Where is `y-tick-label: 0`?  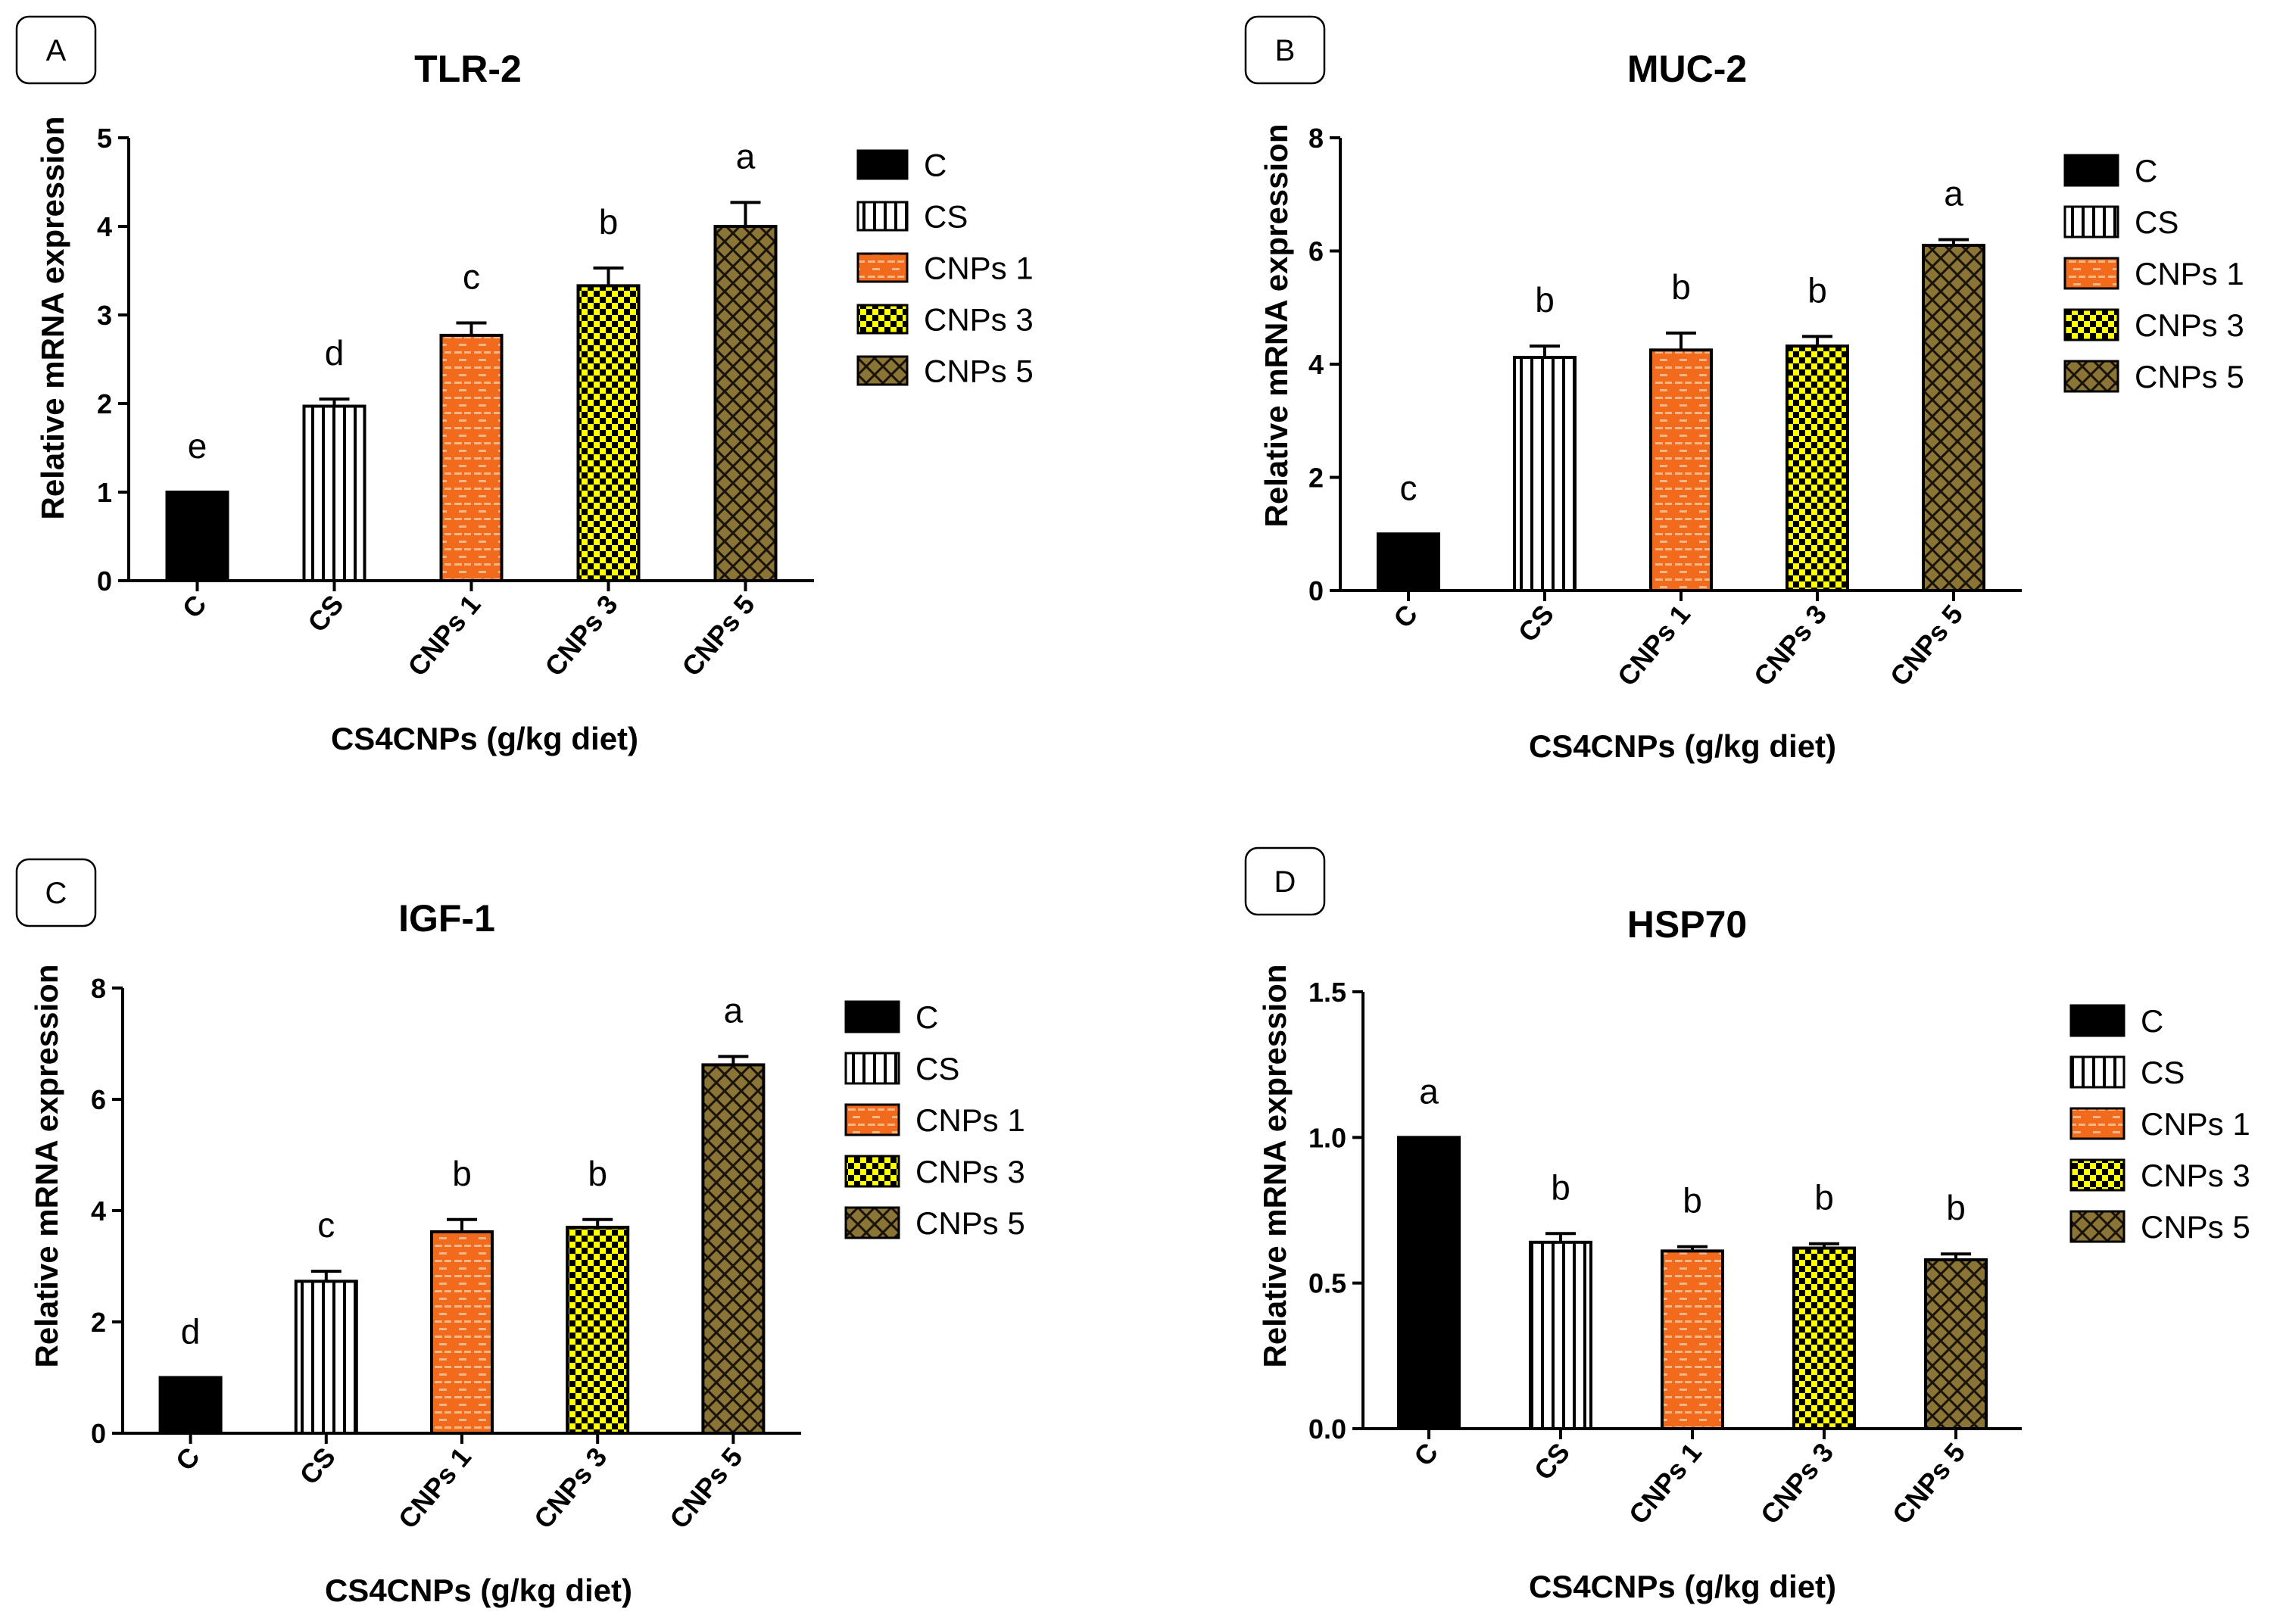 y-tick-label: 0 is located at coordinates (104, 581).